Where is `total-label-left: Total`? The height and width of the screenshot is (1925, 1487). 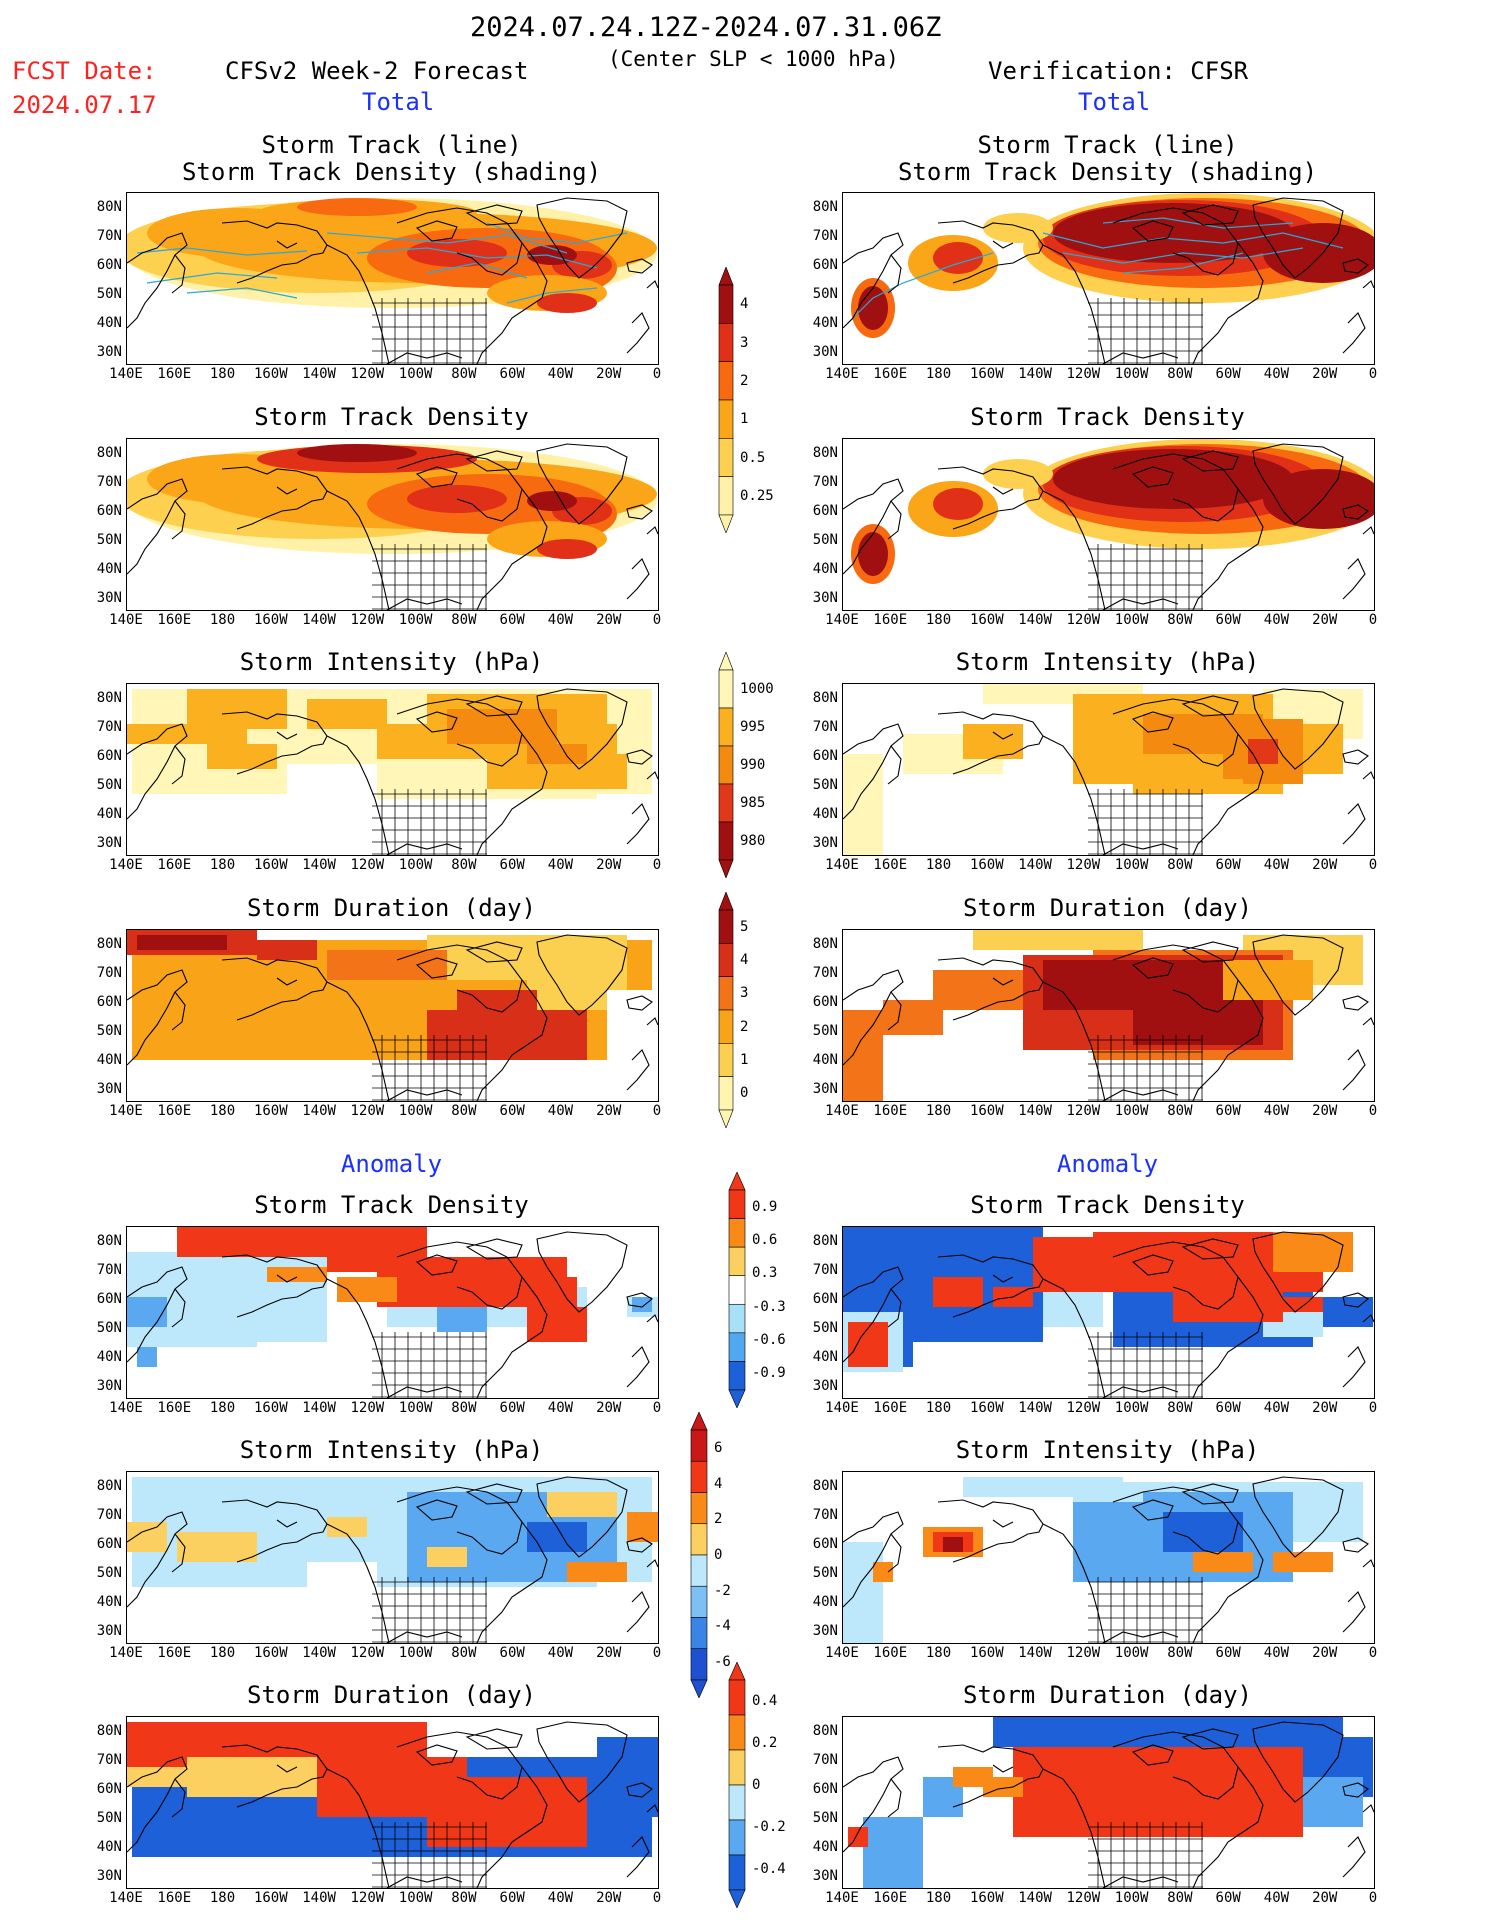 total-label-left: Total is located at coordinates (398, 102).